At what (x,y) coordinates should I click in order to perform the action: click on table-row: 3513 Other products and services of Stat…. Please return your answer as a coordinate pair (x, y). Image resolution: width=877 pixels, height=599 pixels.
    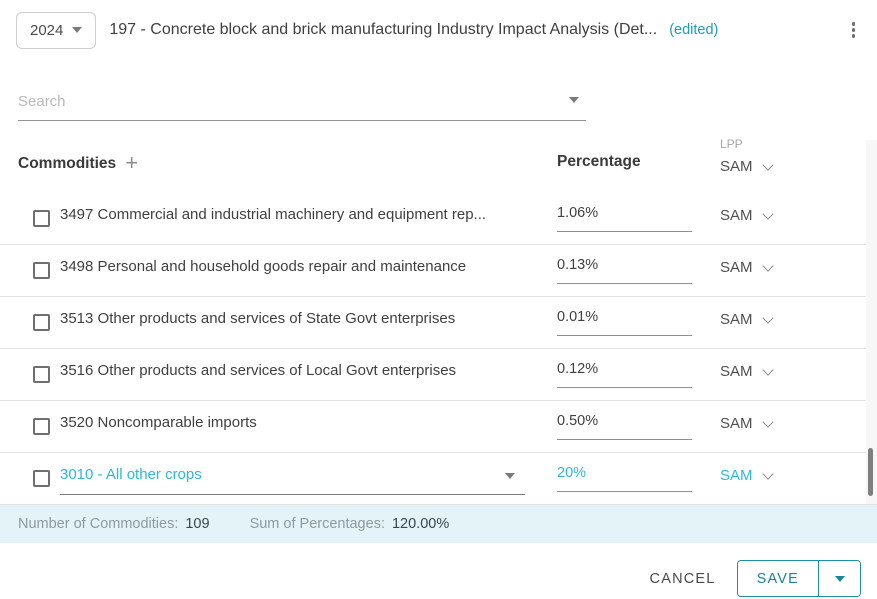
    Looking at the image, I should click on (438, 323).